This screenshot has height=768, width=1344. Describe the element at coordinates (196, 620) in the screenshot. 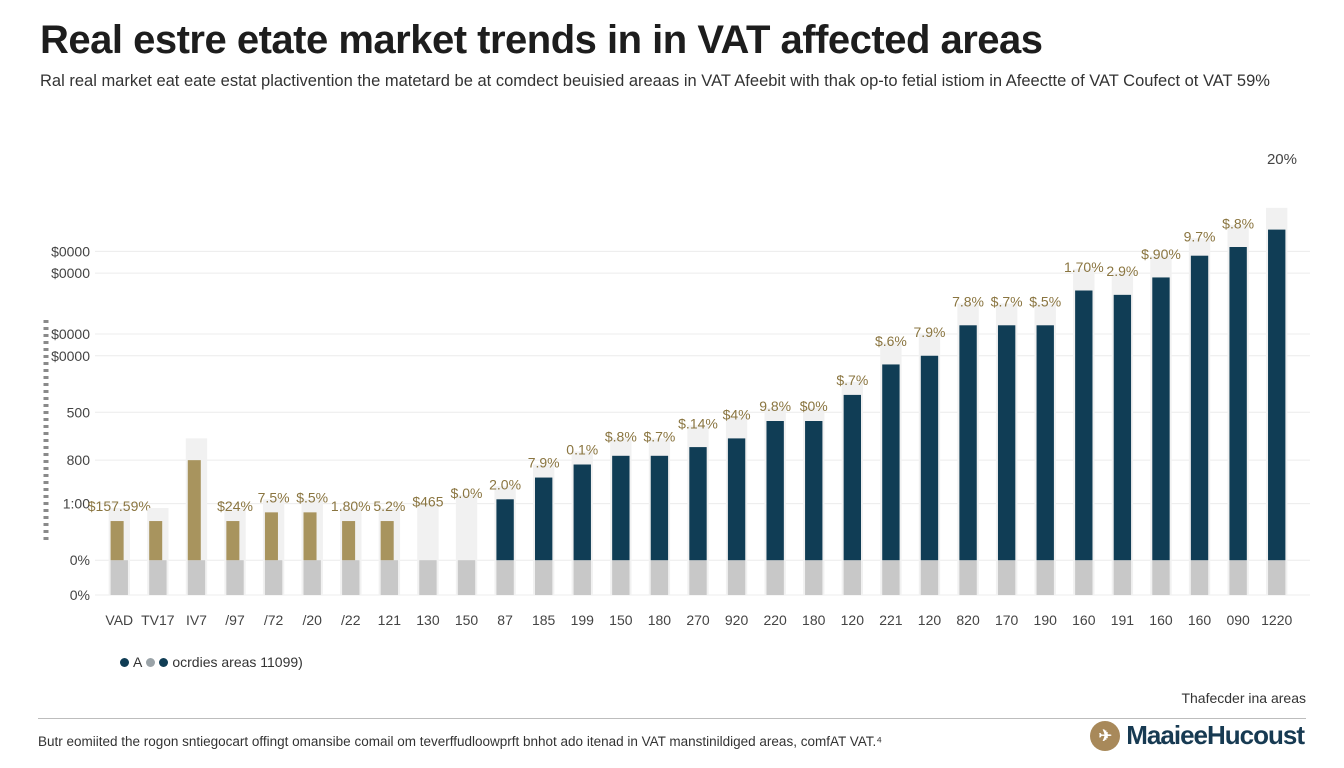

I see `x-tick-label: IV7` at that location.